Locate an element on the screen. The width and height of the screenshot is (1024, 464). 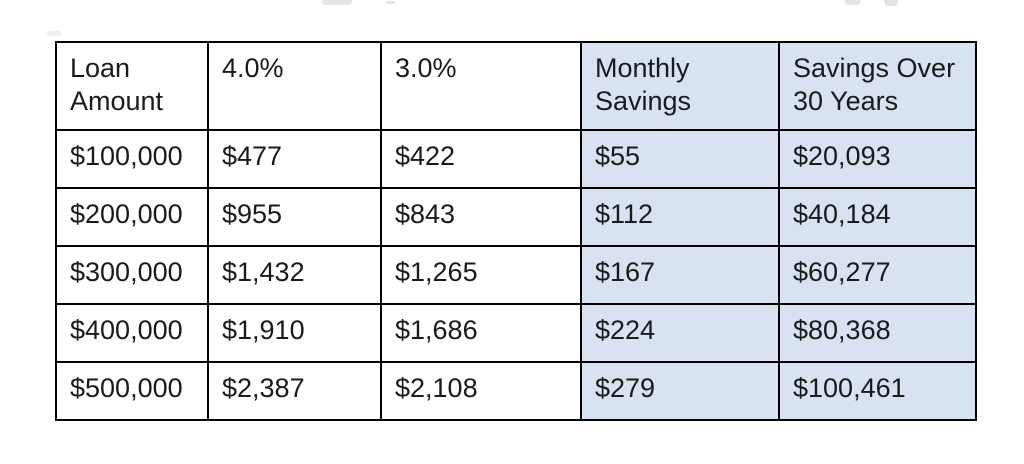
table-row: $400,000 $1,910 $1,686 $224 $80,368 is located at coordinates (516, 333).